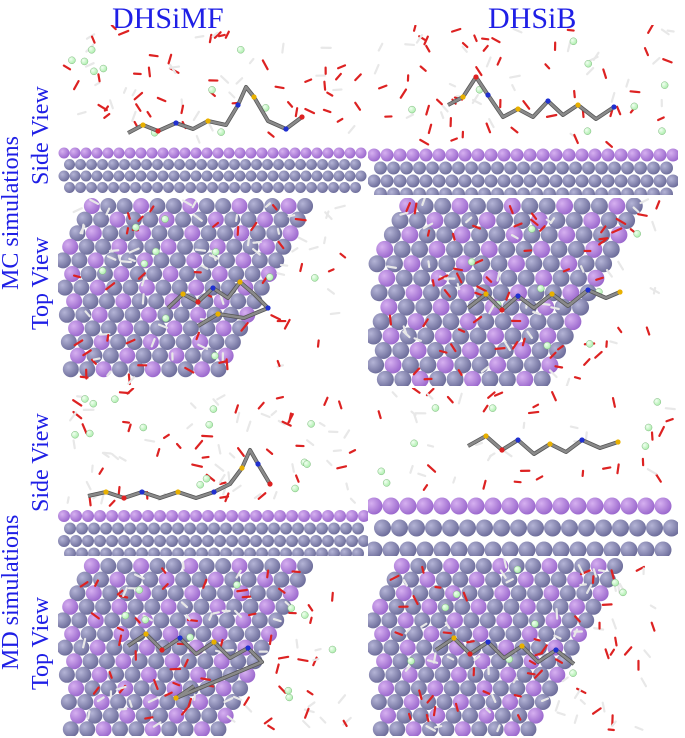 This screenshot has width=685, height=738. Describe the element at coordinates (523, 110) in the screenshot. I see `mc-dhsib-side-panel` at that location.